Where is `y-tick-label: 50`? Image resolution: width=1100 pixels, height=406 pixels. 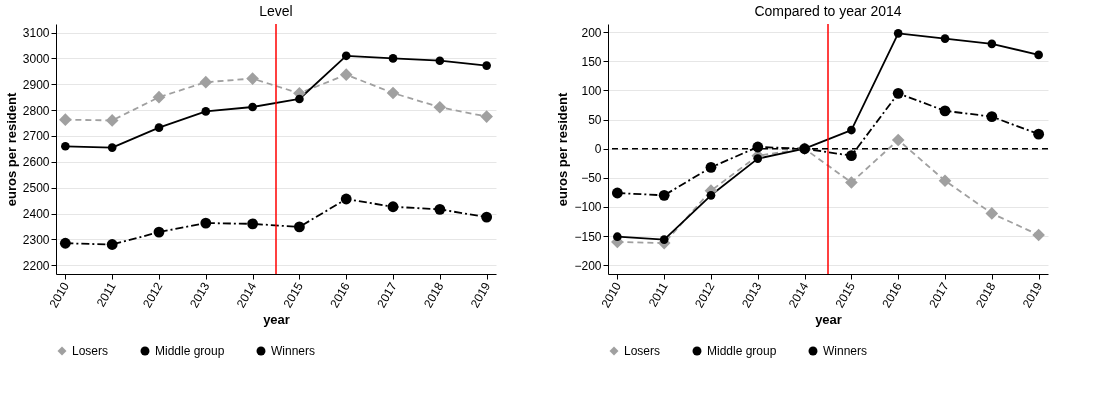 y-tick-label: 50 is located at coordinates (595, 120).